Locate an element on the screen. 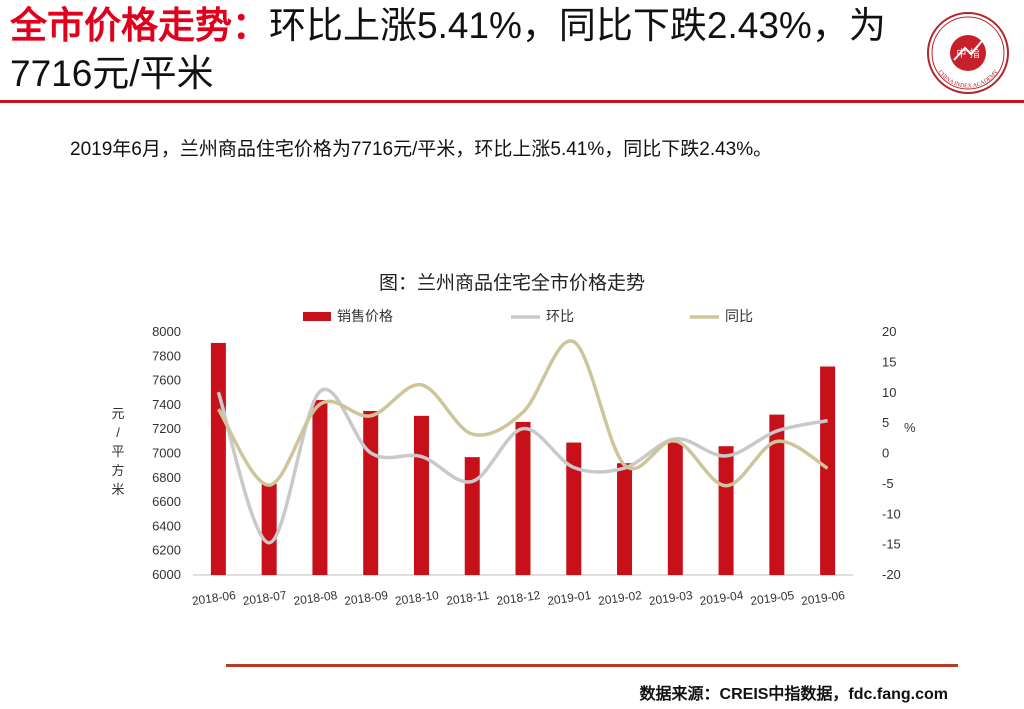 The image size is (1024, 709). line-mom is located at coordinates (522, 466).